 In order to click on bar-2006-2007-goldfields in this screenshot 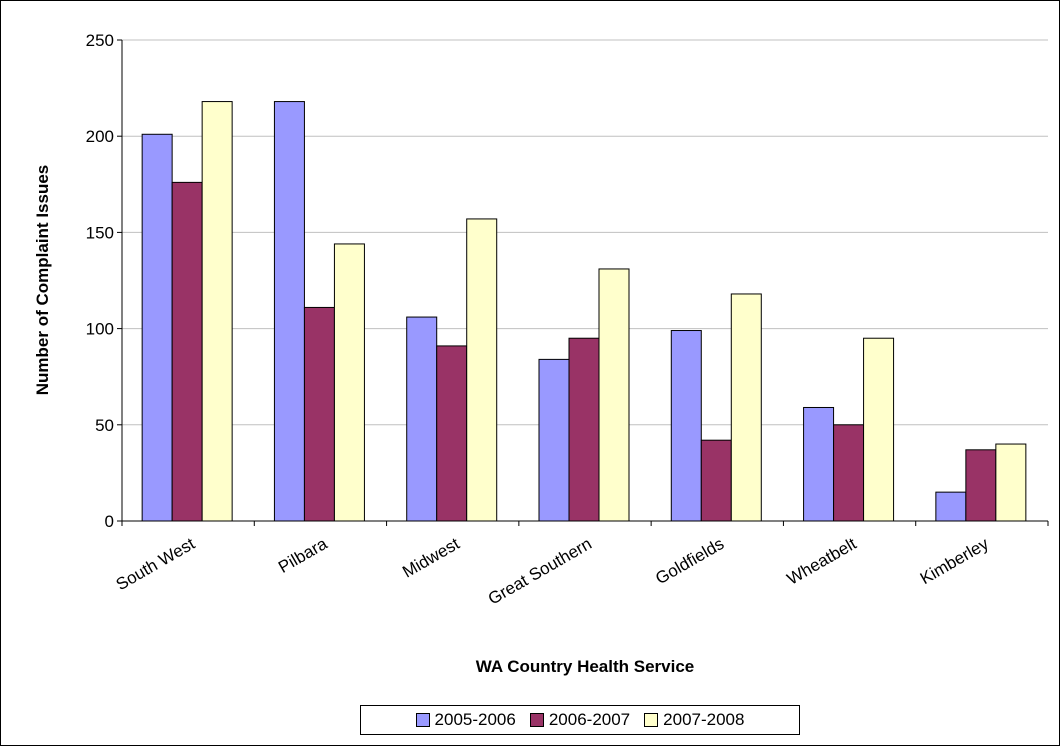, I will do `click(716, 480)`.